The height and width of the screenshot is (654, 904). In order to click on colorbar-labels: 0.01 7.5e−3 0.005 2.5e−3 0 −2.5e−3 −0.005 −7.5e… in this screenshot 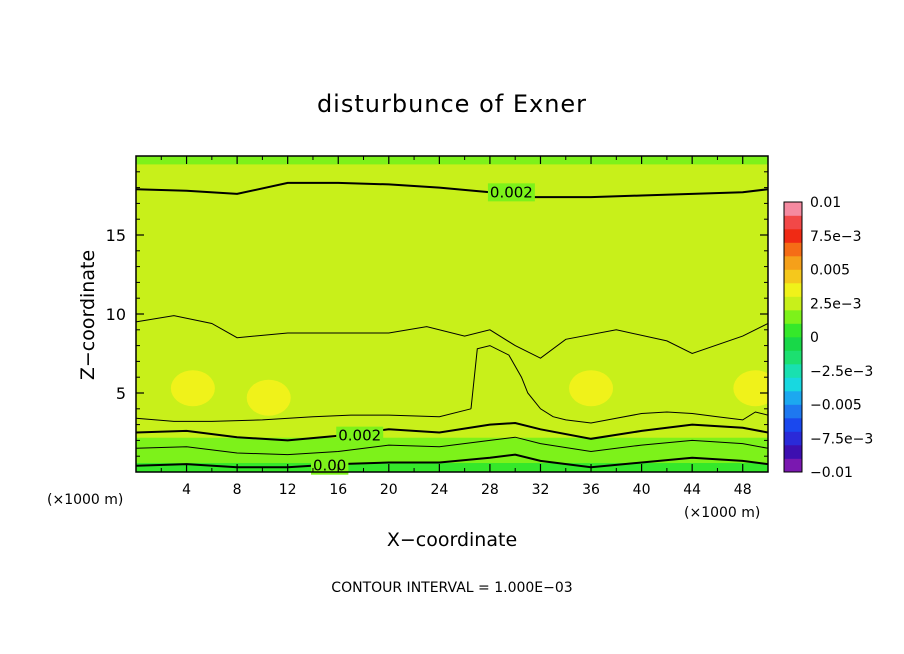, I will do `click(841, 338)`.